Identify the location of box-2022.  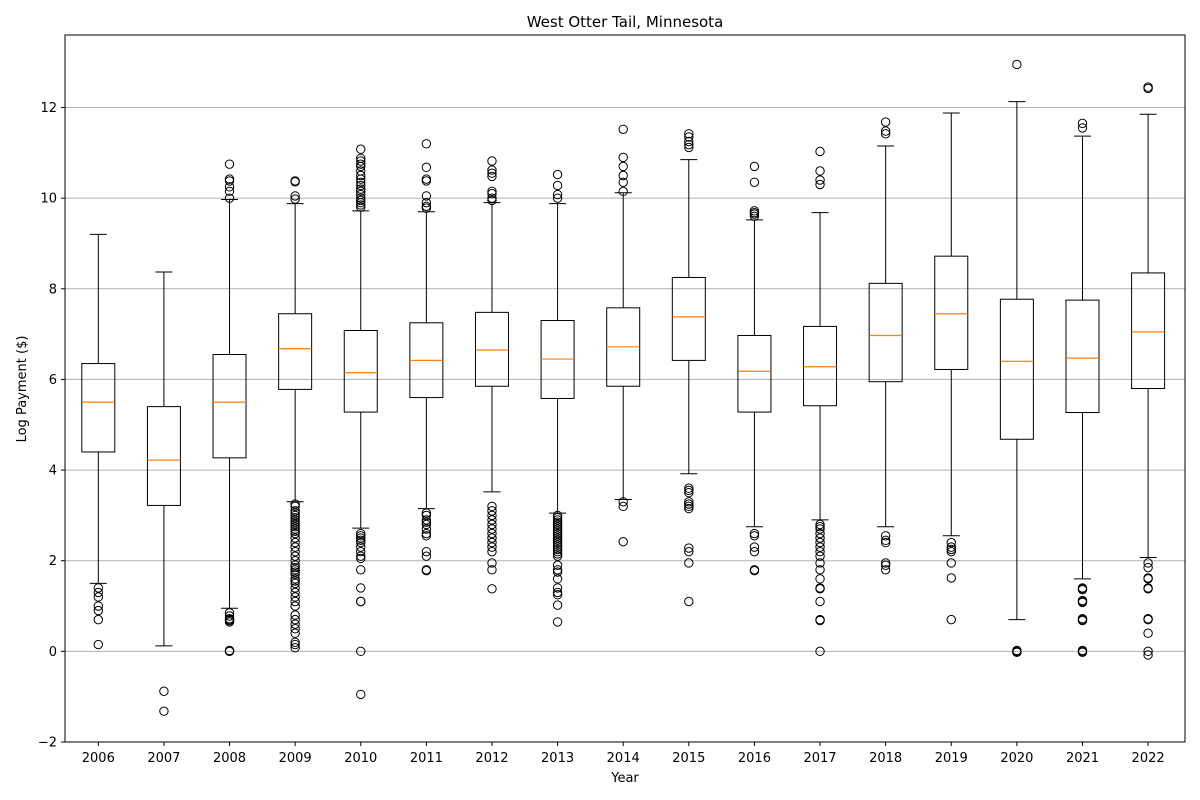
(1148, 371).